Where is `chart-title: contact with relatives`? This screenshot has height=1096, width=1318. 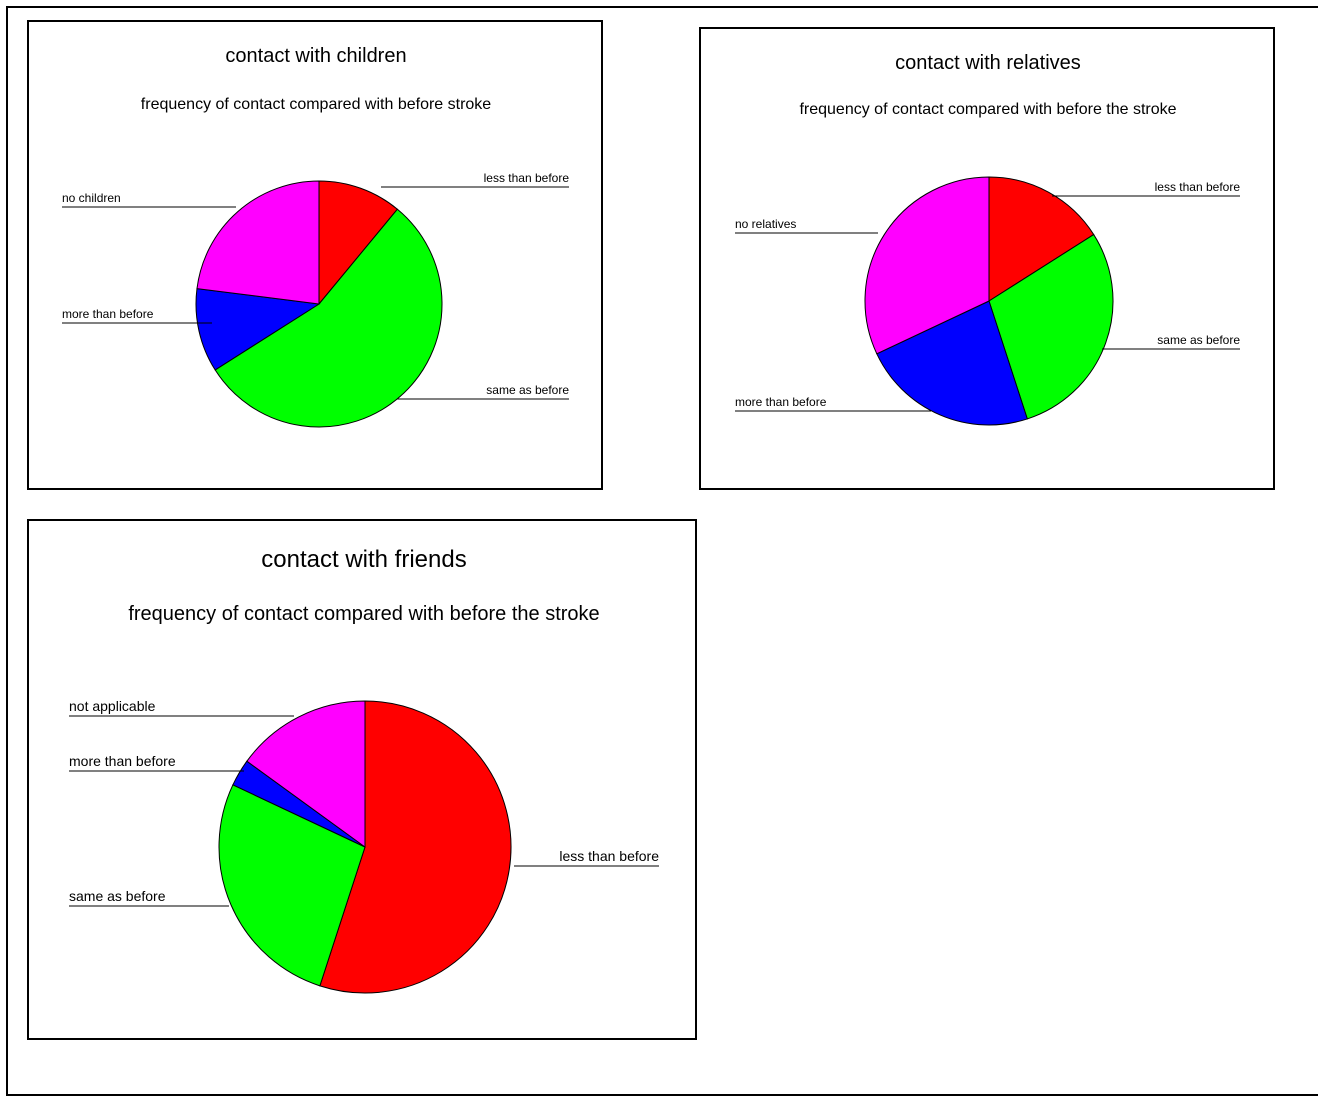 chart-title: contact with relatives is located at coordinates (988, 63).